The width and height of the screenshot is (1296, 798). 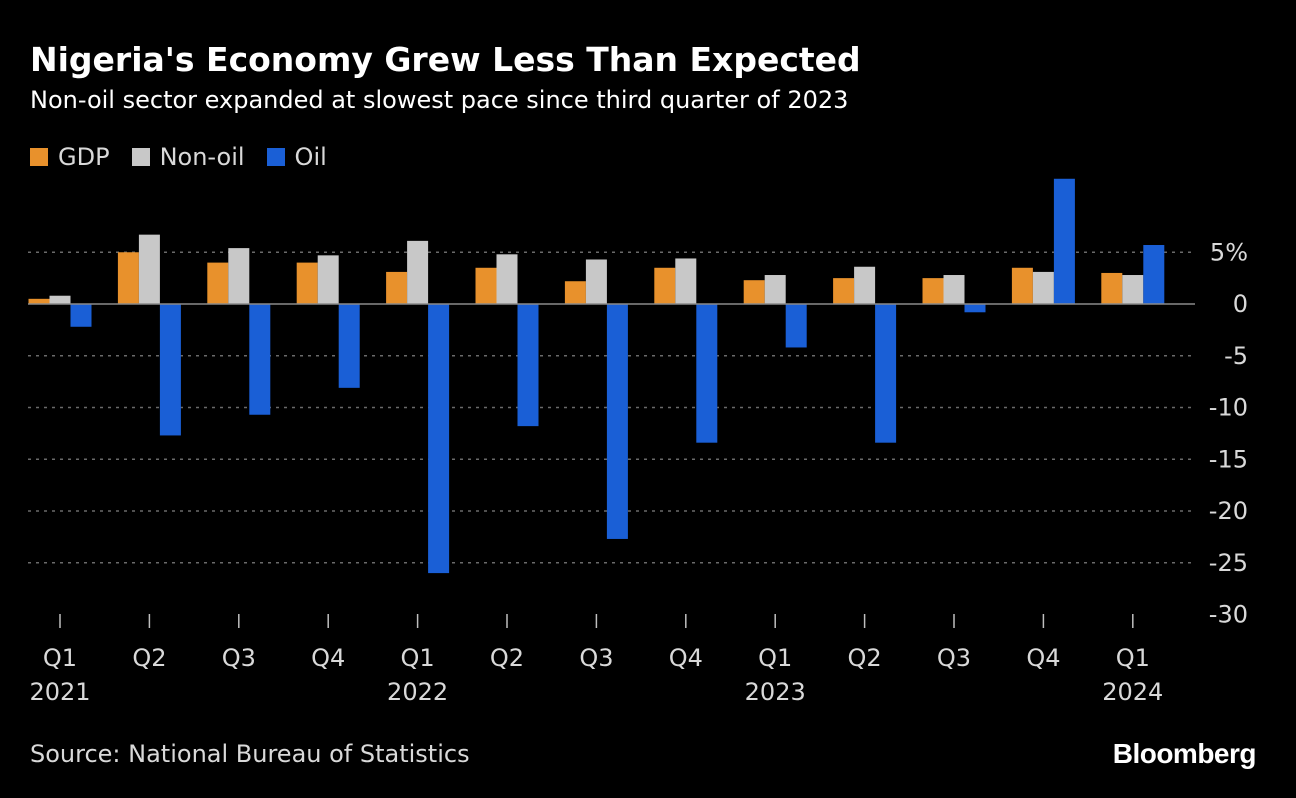 I want to click on y-tick-label: -5, so click(x=1236, y=356).